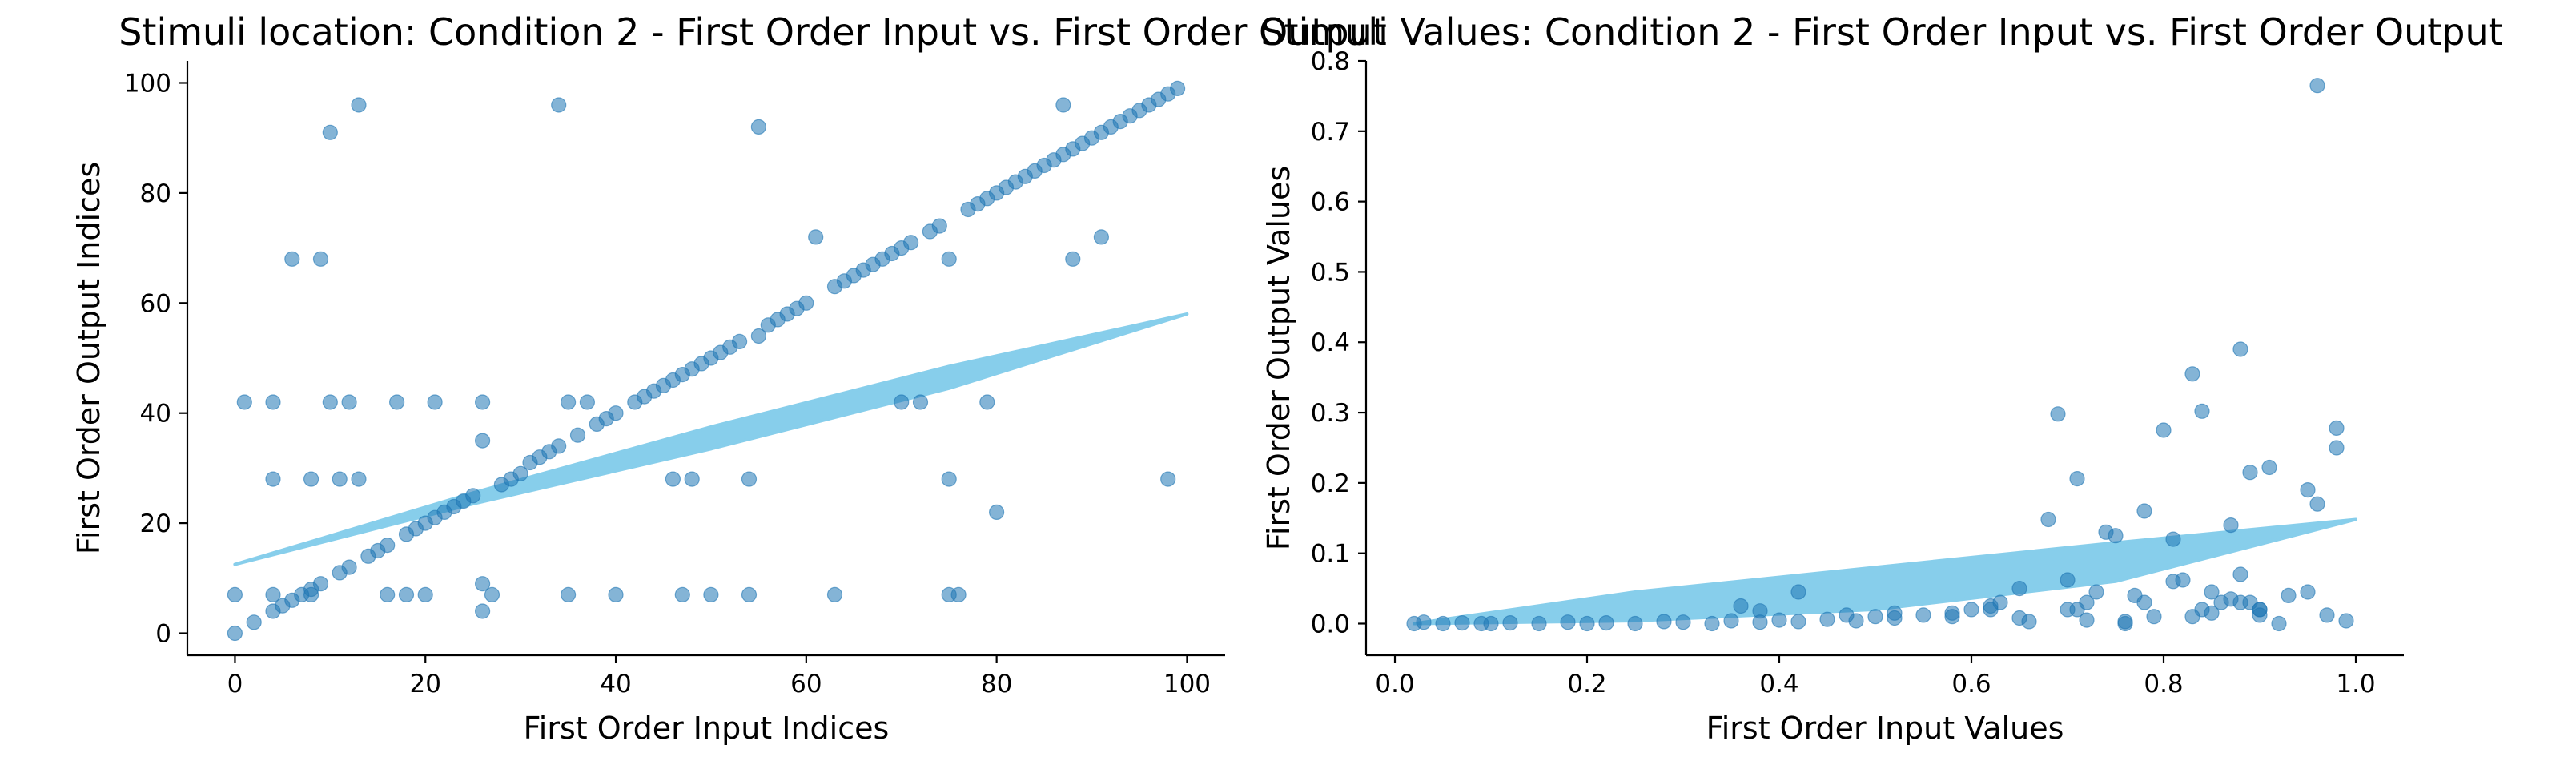 The image size is (2576, 761). What do you see at coordinates (707, 728) in the screenshot?
I see `x-axis-label: First Order Input Indices` at bounding box center [707, 728].